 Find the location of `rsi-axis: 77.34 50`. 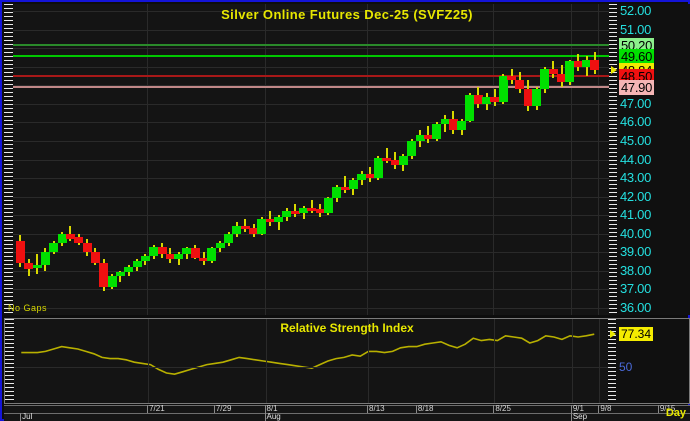

rsi-axis: 77.34 50 is located at coordinates (648, 361).